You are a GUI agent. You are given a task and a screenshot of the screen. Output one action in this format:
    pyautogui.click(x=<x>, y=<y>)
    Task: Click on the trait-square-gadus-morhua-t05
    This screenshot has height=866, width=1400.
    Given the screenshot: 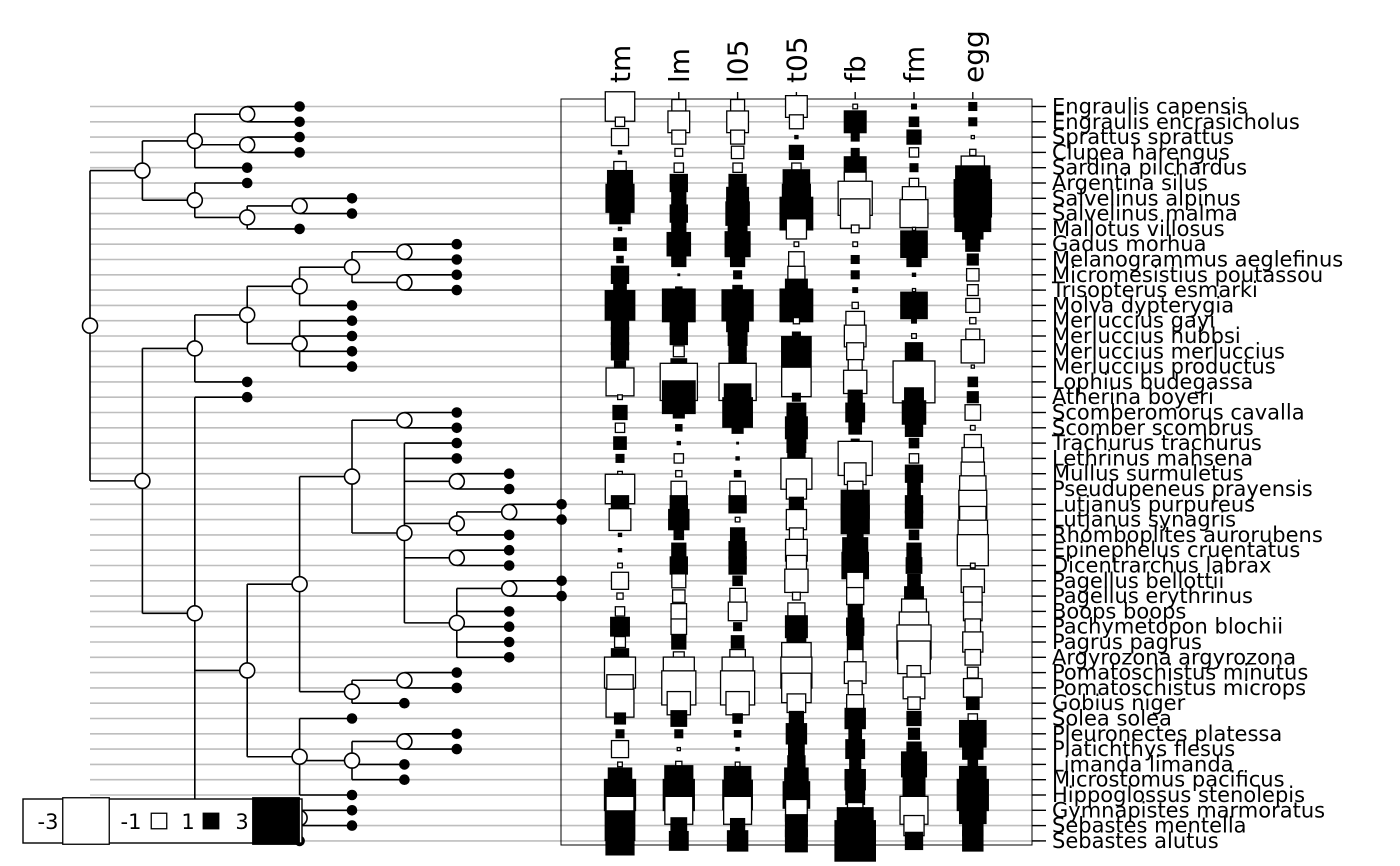 What is the action you would take?
    pyautogui.click(x=796, y=244)
    